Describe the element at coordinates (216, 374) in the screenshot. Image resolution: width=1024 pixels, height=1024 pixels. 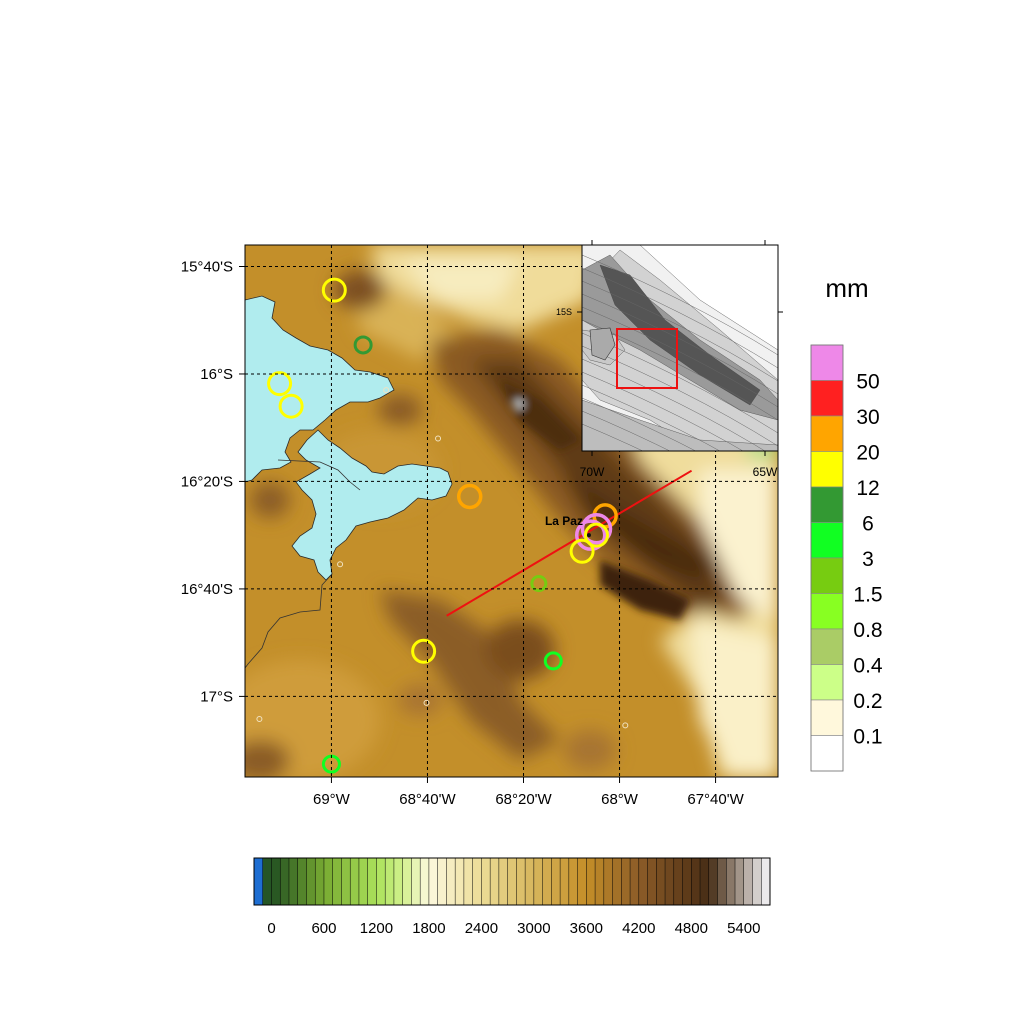
I see `lat-tick-label: 16°S` at that location.